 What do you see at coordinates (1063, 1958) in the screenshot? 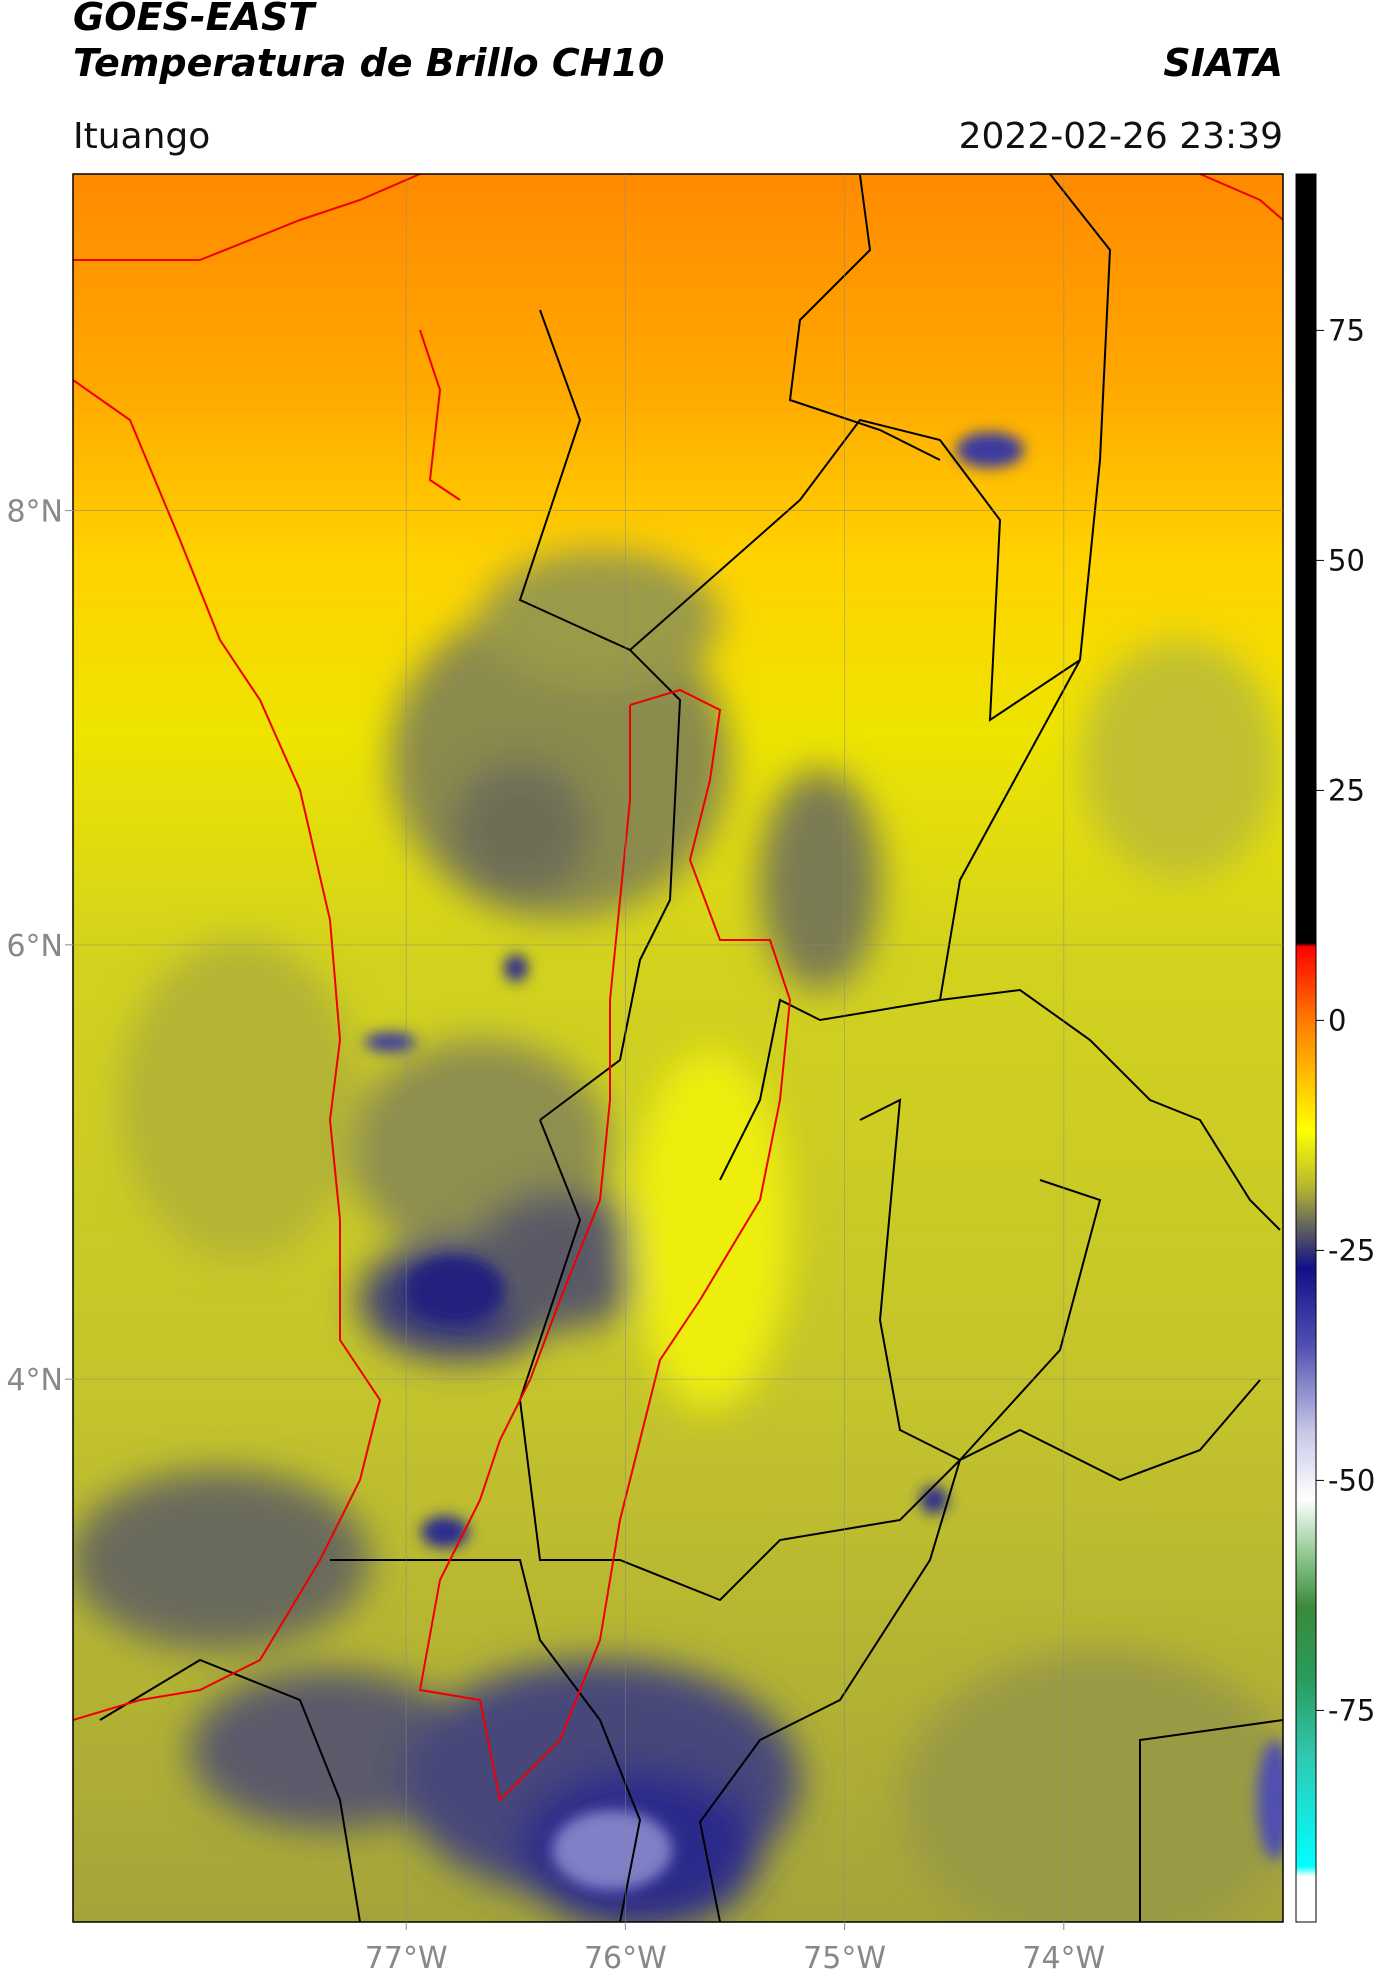
I see `x-tick-label: 74°W` at bounding box center [1063, 1958].